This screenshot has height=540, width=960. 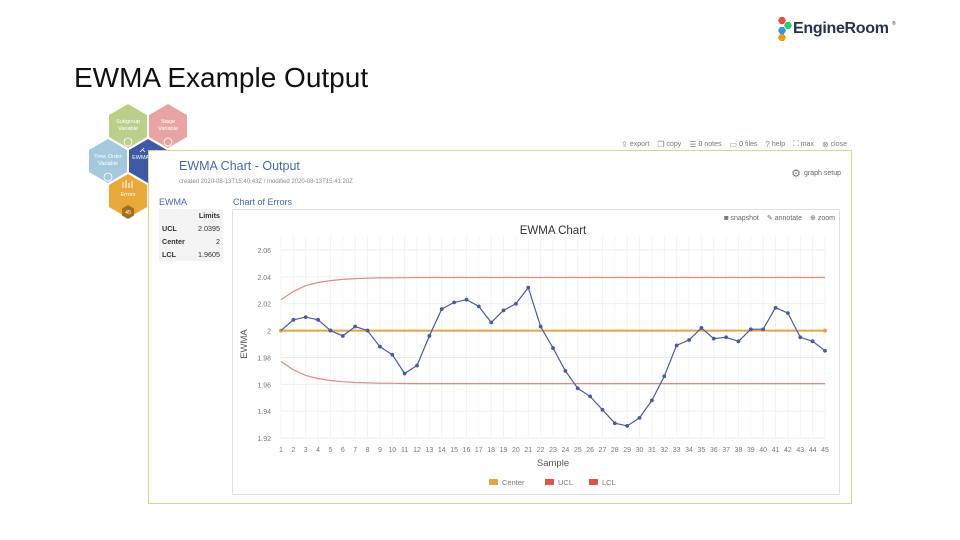 I want to click on limits-row-lcl: LCL 1.9605, so click(x=191, y=254).